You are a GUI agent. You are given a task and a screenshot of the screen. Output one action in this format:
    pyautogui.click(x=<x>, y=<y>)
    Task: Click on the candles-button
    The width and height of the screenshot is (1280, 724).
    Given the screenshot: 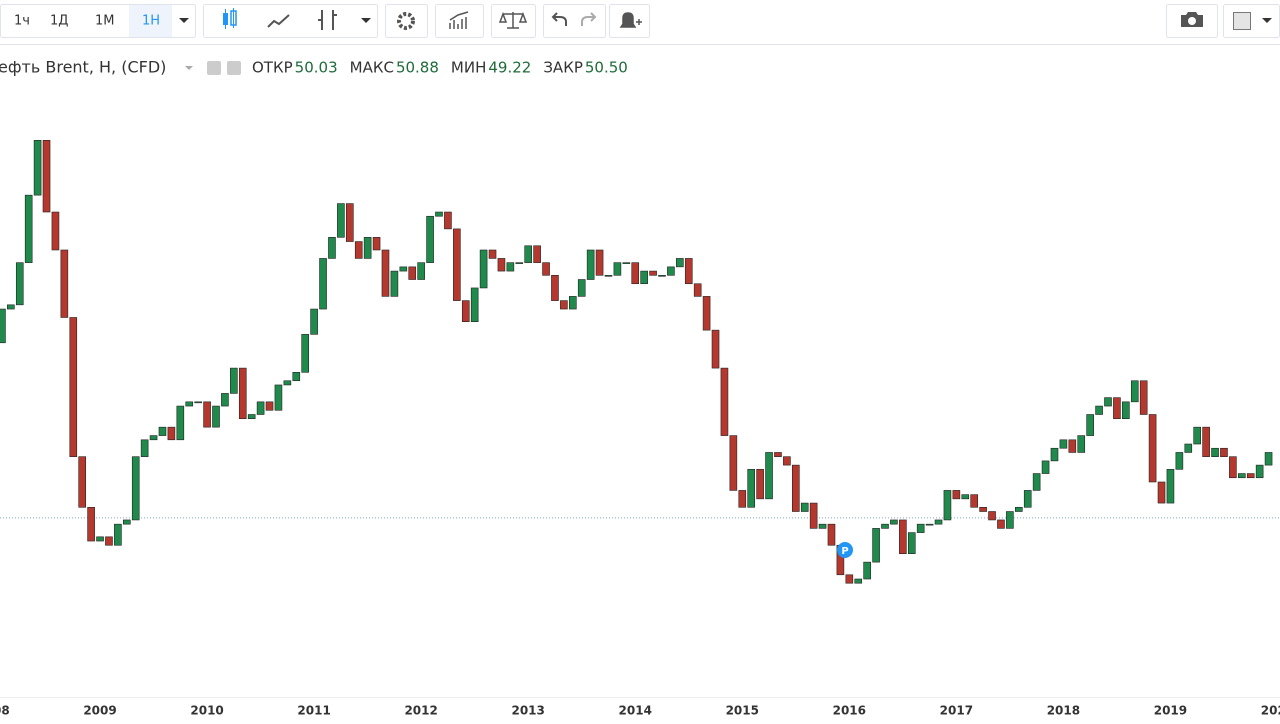 What is the action you would take?
    pyautogui.click(x=230, y=18)
    